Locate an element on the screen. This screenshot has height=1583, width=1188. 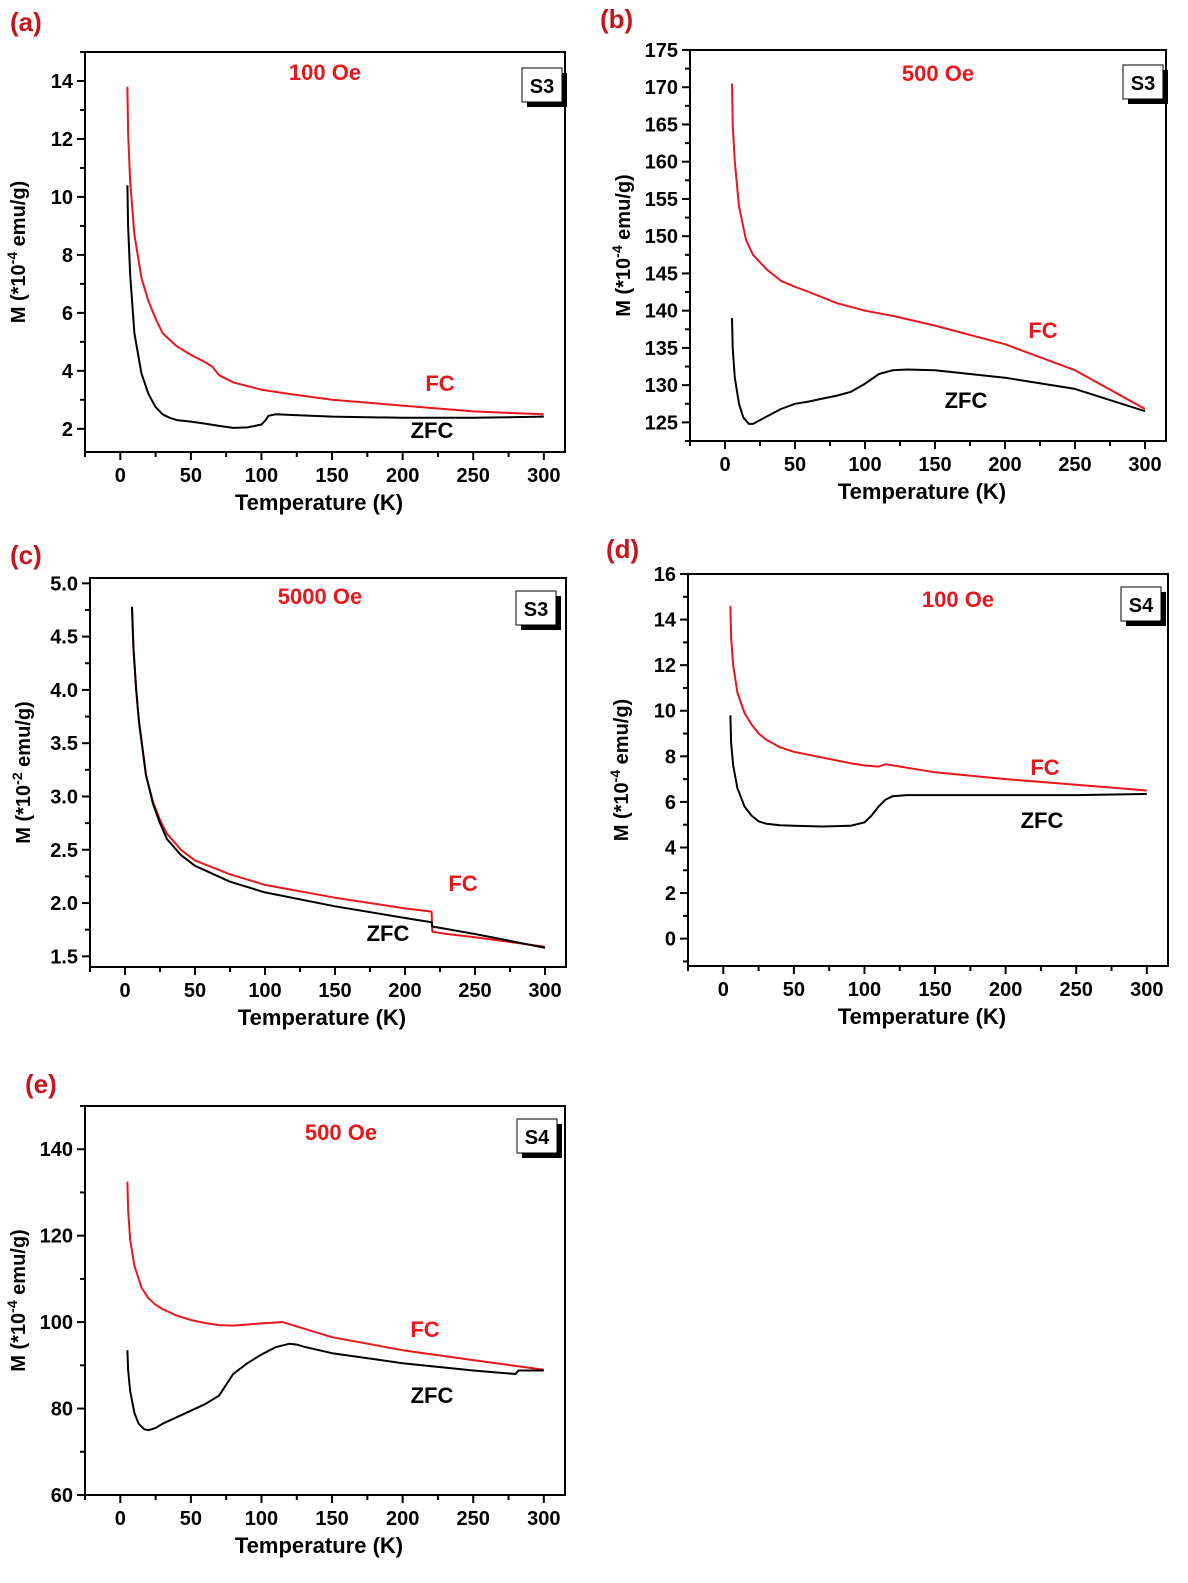
y-tick-label: 0 is located at coordinates (670, 940).